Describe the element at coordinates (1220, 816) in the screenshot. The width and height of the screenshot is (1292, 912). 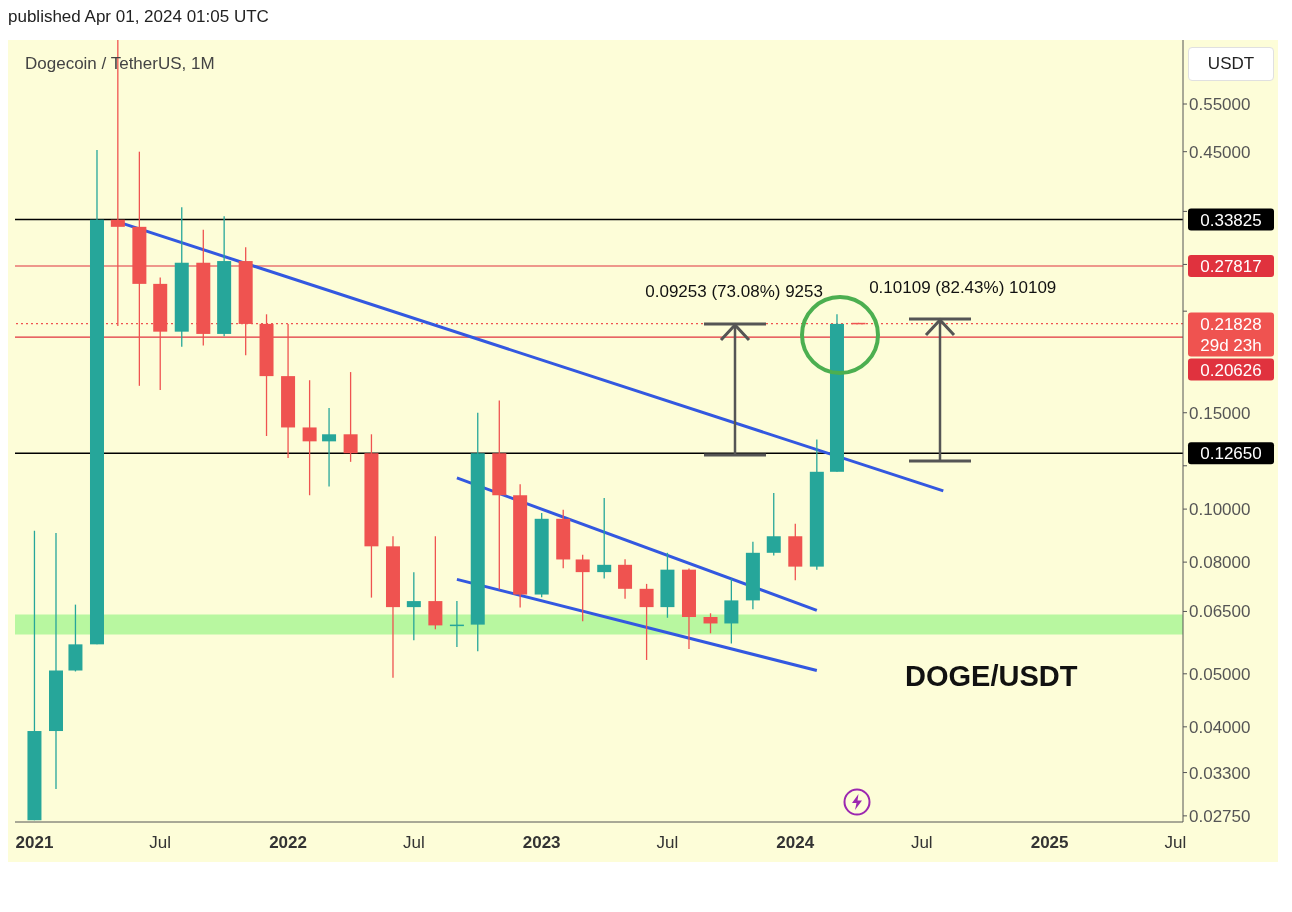
I see `y-tick-label: 0.02750` at that location.